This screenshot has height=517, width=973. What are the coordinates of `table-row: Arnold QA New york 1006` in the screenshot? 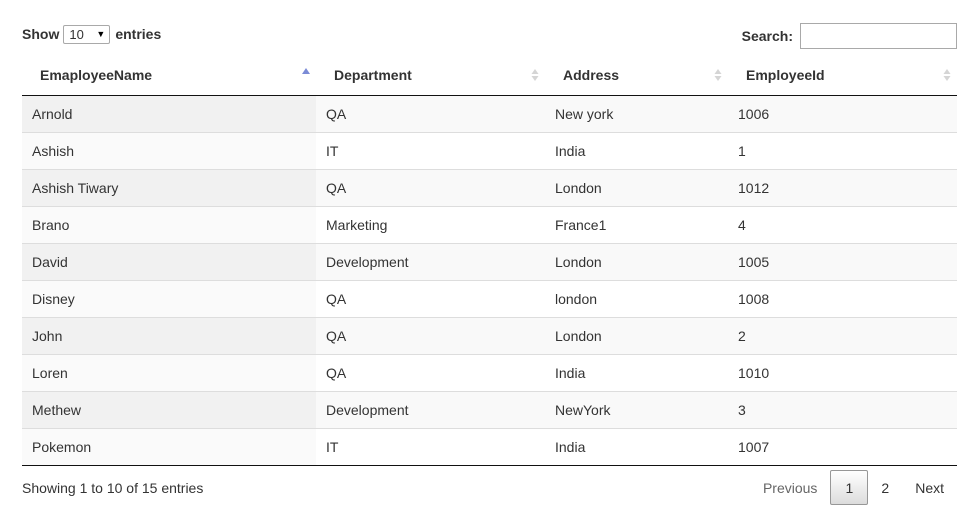 It's located at (489, 113).